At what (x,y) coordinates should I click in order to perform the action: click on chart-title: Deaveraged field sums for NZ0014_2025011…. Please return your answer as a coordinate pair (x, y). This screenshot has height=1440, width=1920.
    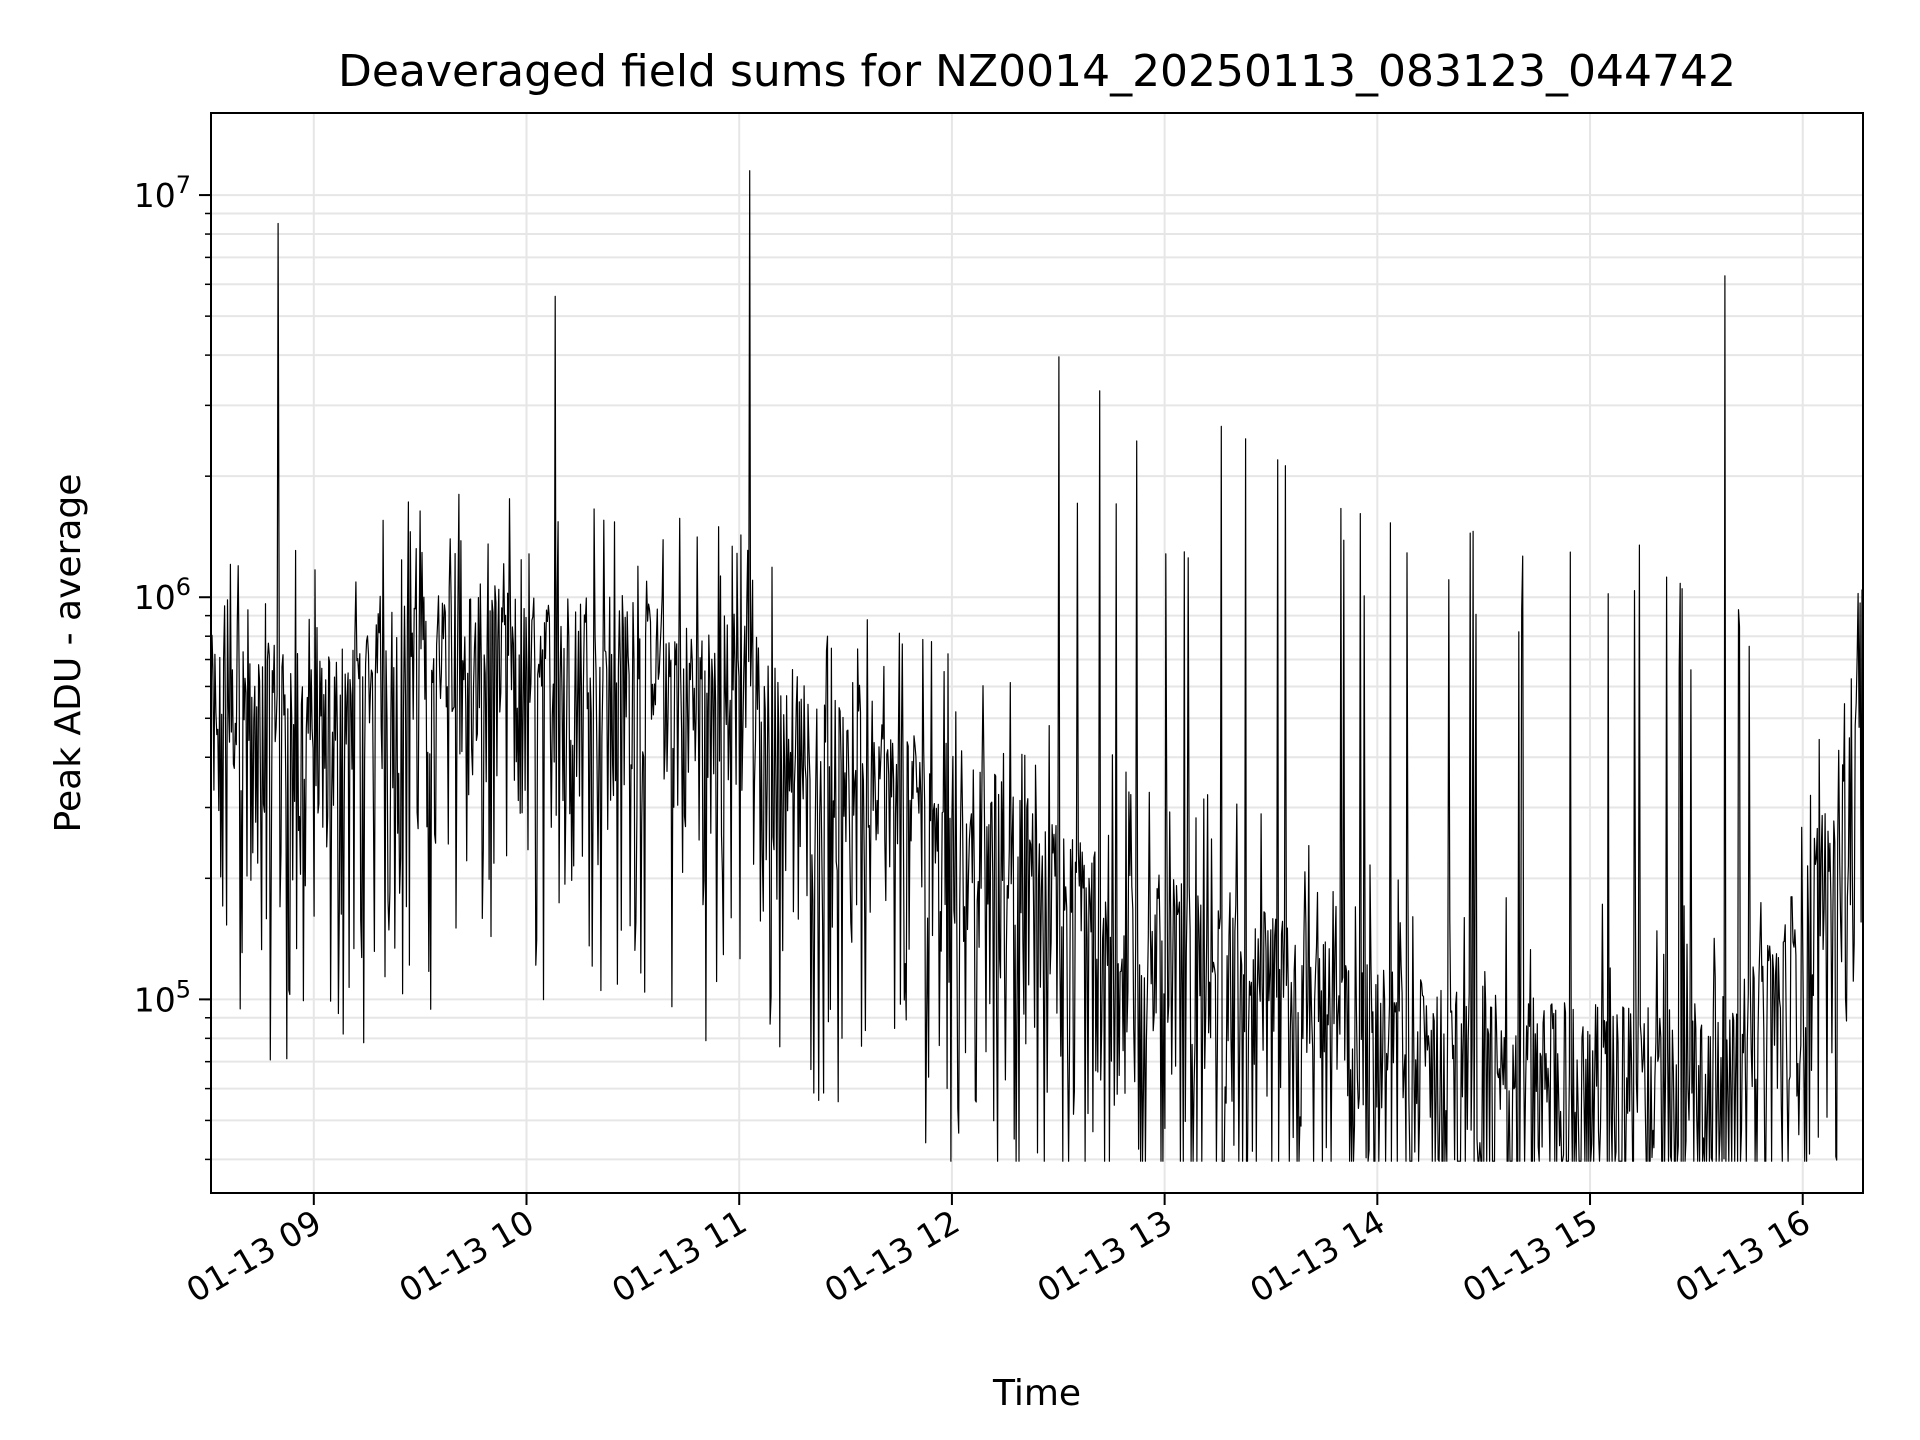
    Looking at the image, I should click on (1037, 71).